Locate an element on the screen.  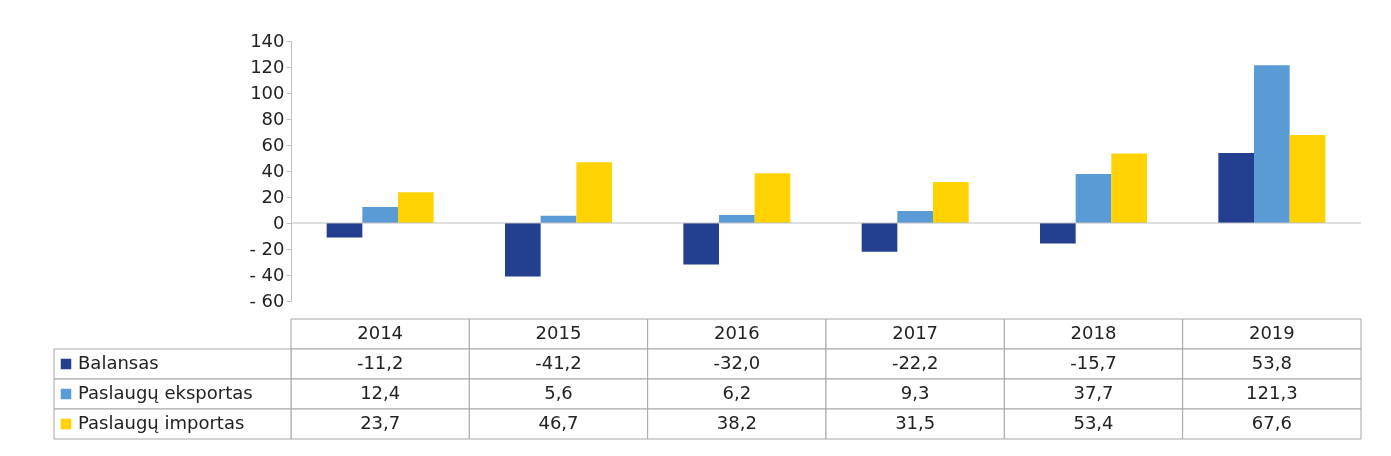
data-label: 23,7 is located at coordinates (380, 422).